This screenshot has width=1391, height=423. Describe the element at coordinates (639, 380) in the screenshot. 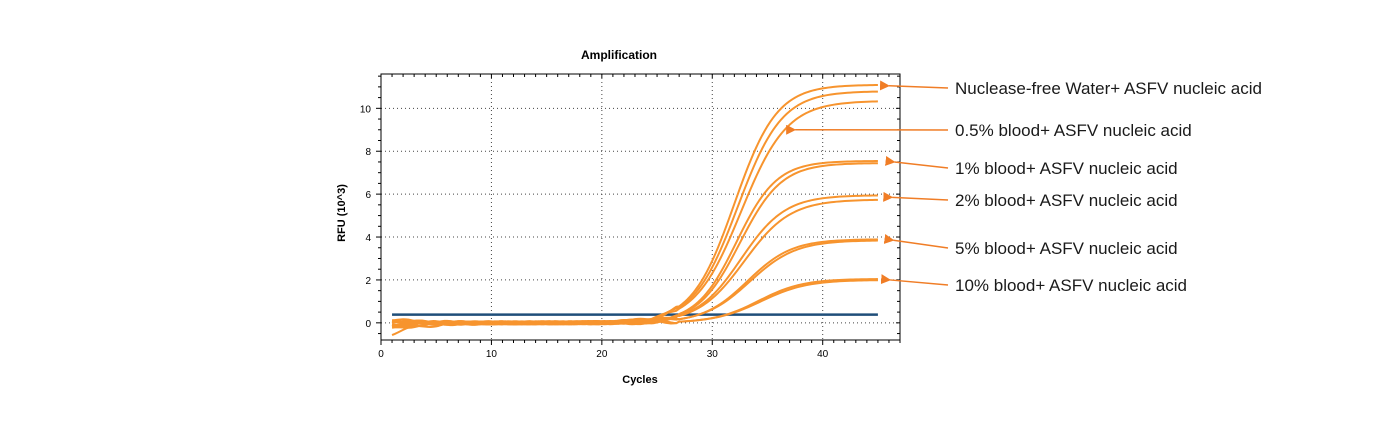

I see `x-axis-label: Cycles` at that location.